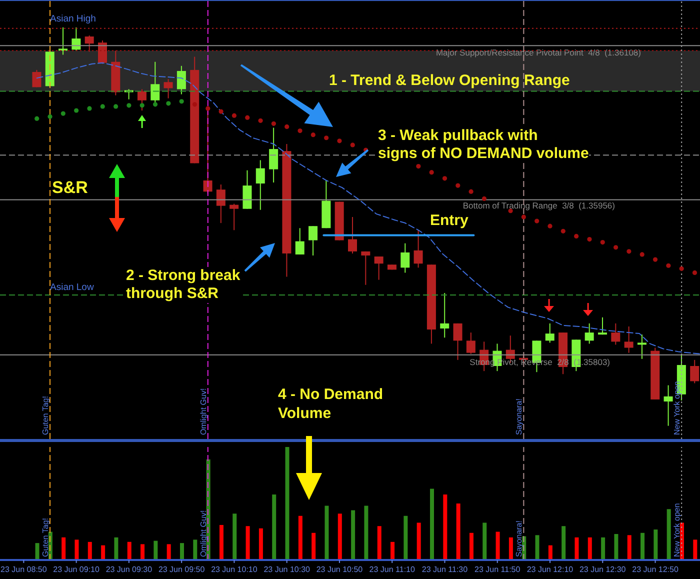 This screenshot has height=579, width=700. What do you see at coordinates (24, 569) in the screenshot?
I see `x-tick-label: 23 Jun 08:50` at bounding box center [24, 569].